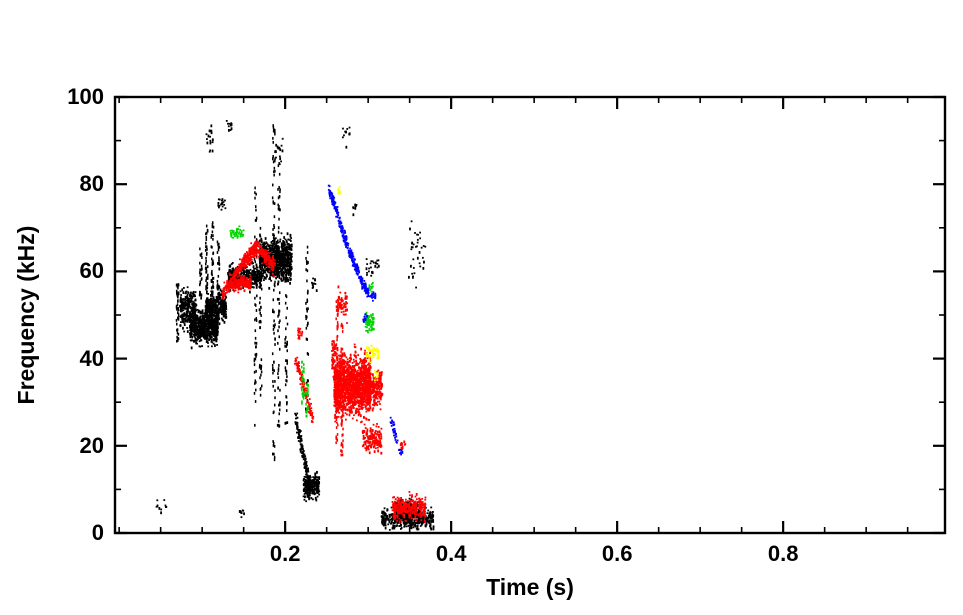 This screenshot has width=963, height=615. Describe the element at coordinates (91, 184) in the screenshot. I see `y-tick-label: 80` at that location.